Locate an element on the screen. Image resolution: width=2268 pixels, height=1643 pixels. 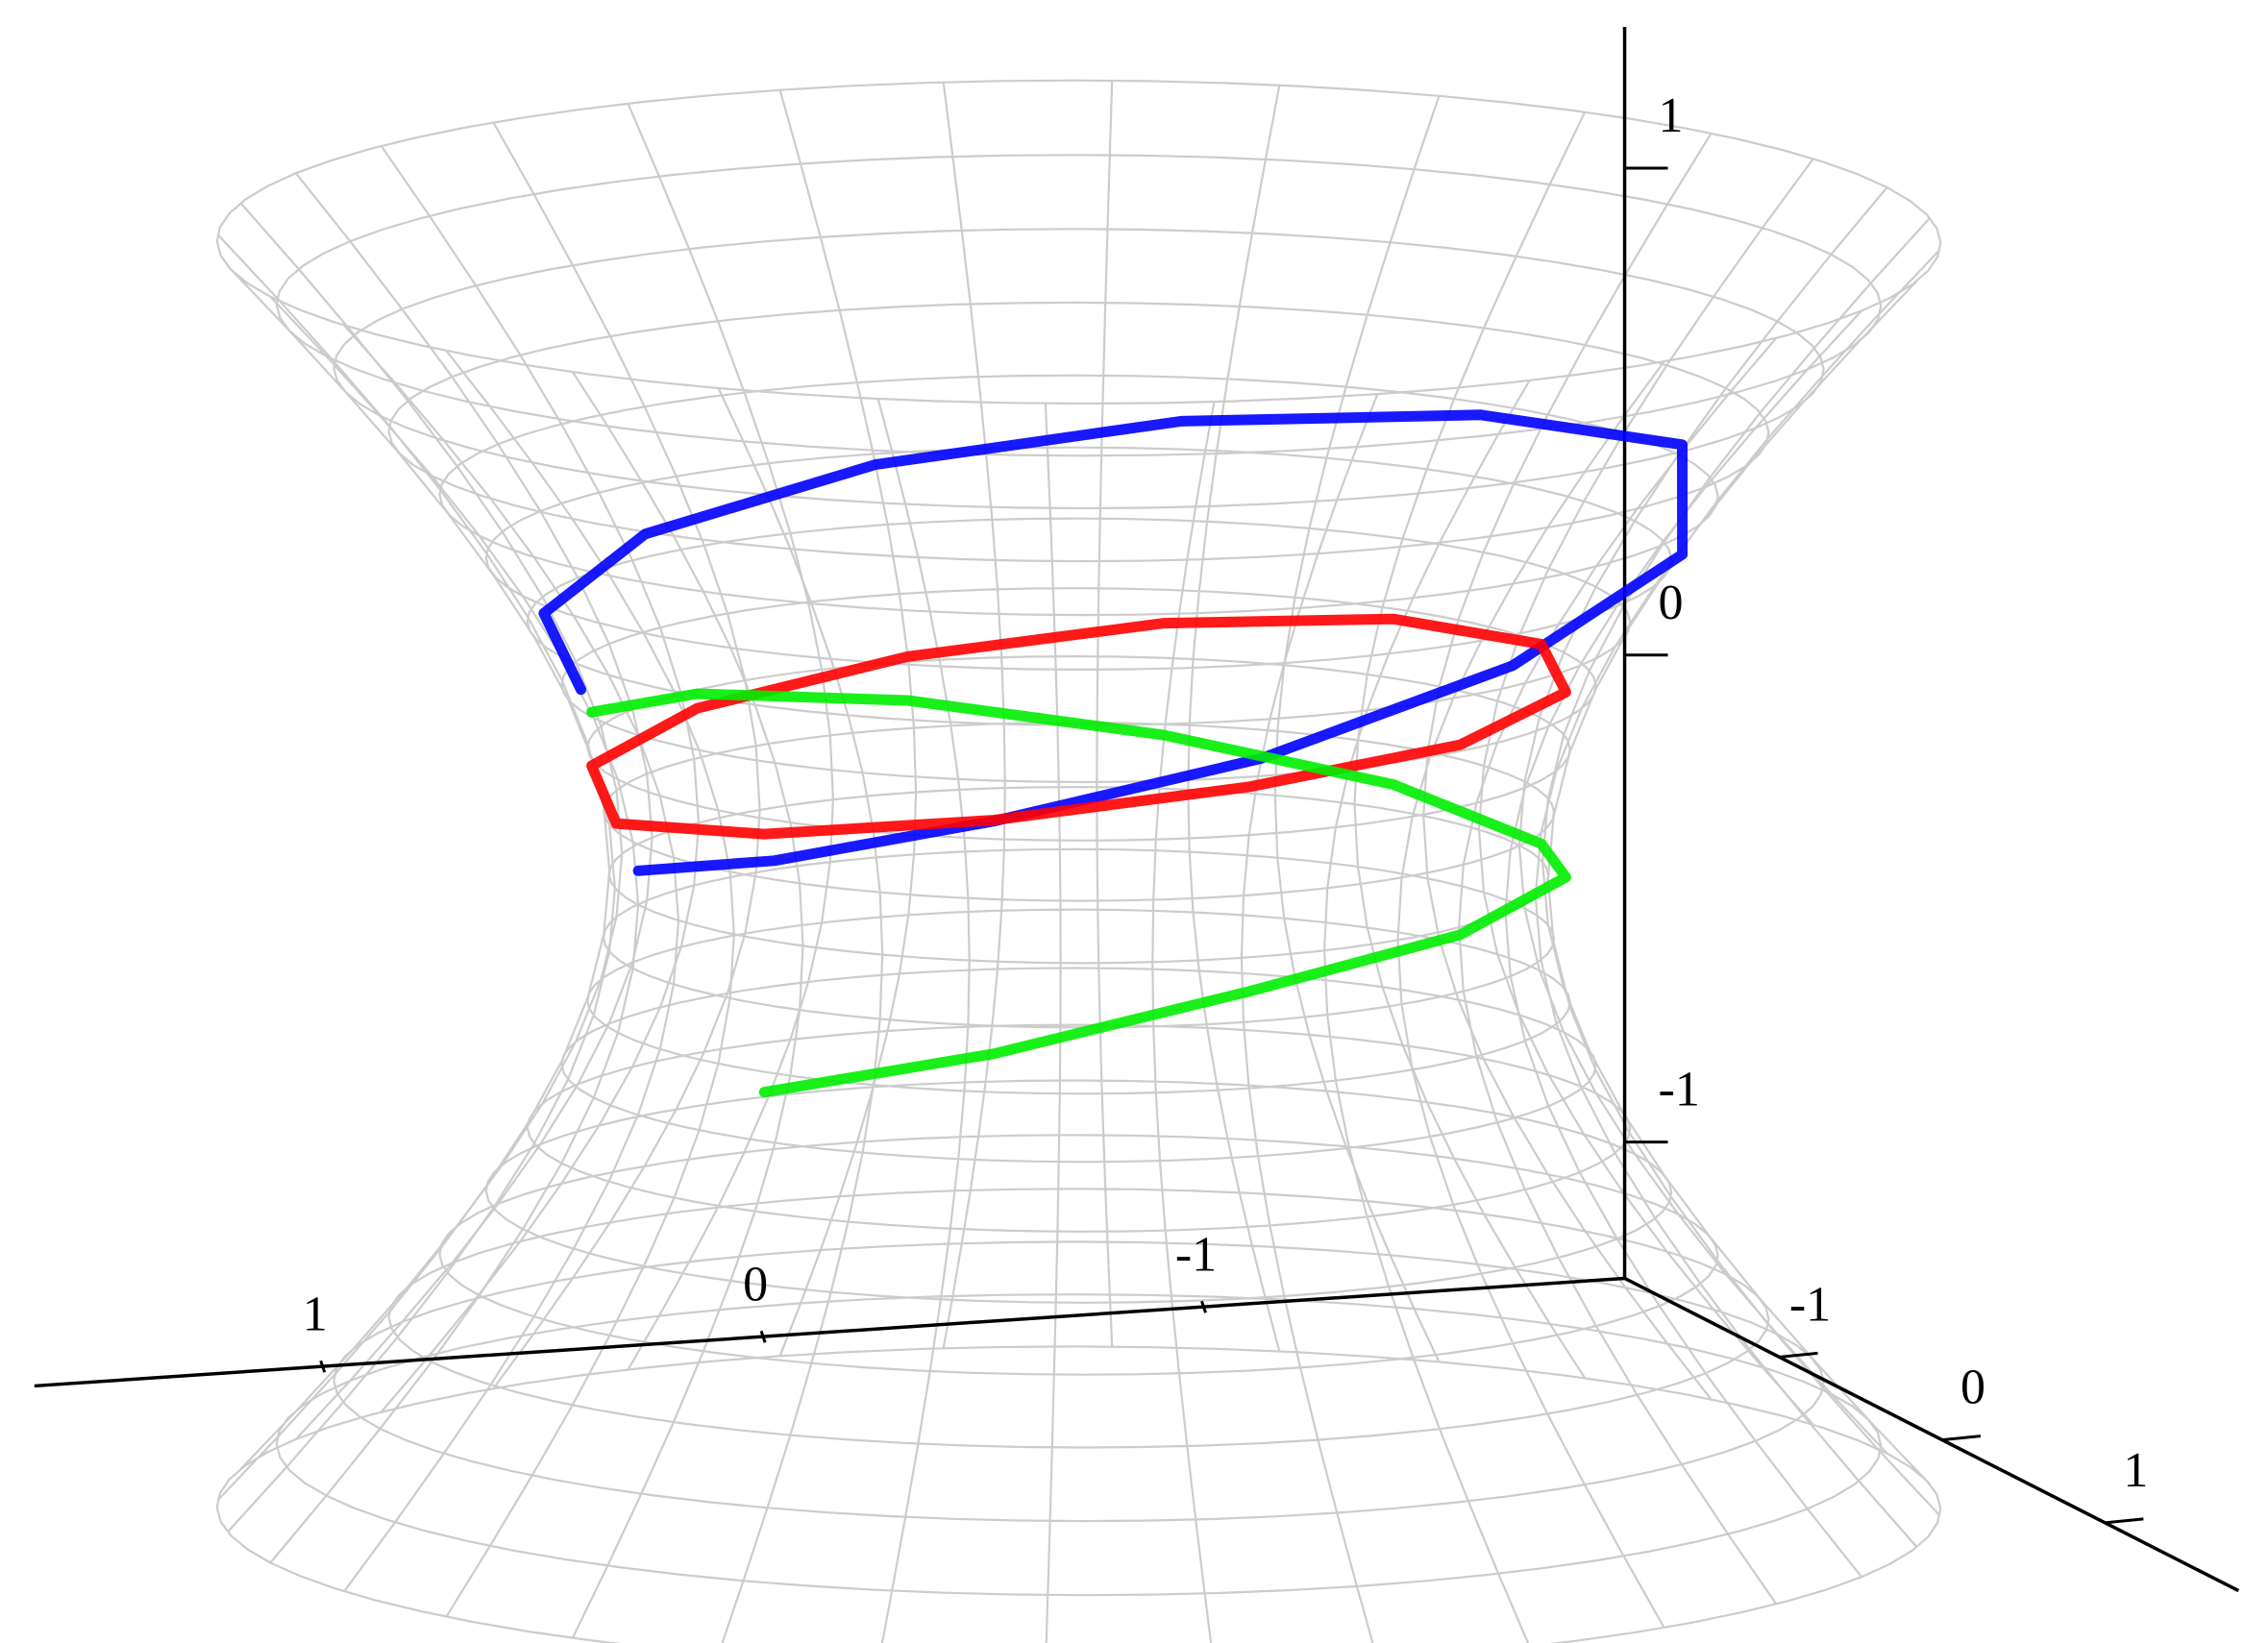
y-tick-label: -1 is located at coordinates (1810, 1305).